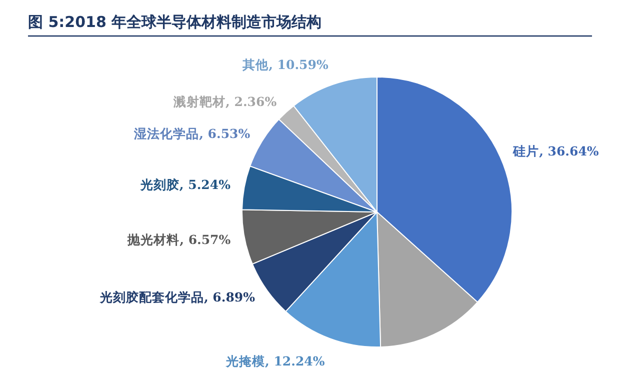 The height and width of the screenshot is (387, 640). What do you see at coordinates (285, 64) in the screenshot?
I see `slice-label: 其他, 10.59%` at bounding box center [285, 64].